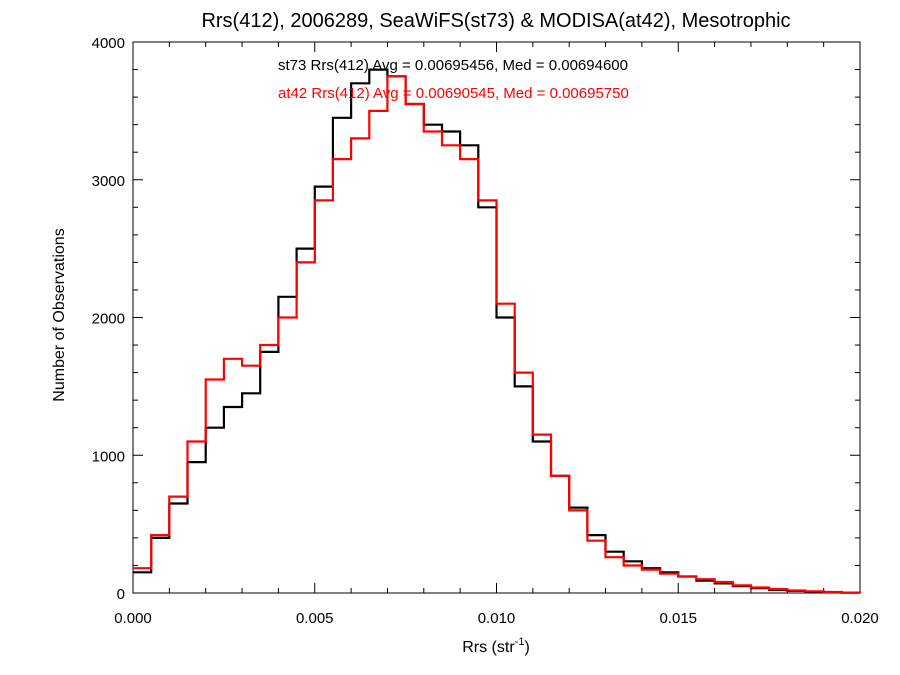  Describe the element at coordinates (488, 647) in the screenshot. I see `x-axis-label-text: Rrs (str` at that location.